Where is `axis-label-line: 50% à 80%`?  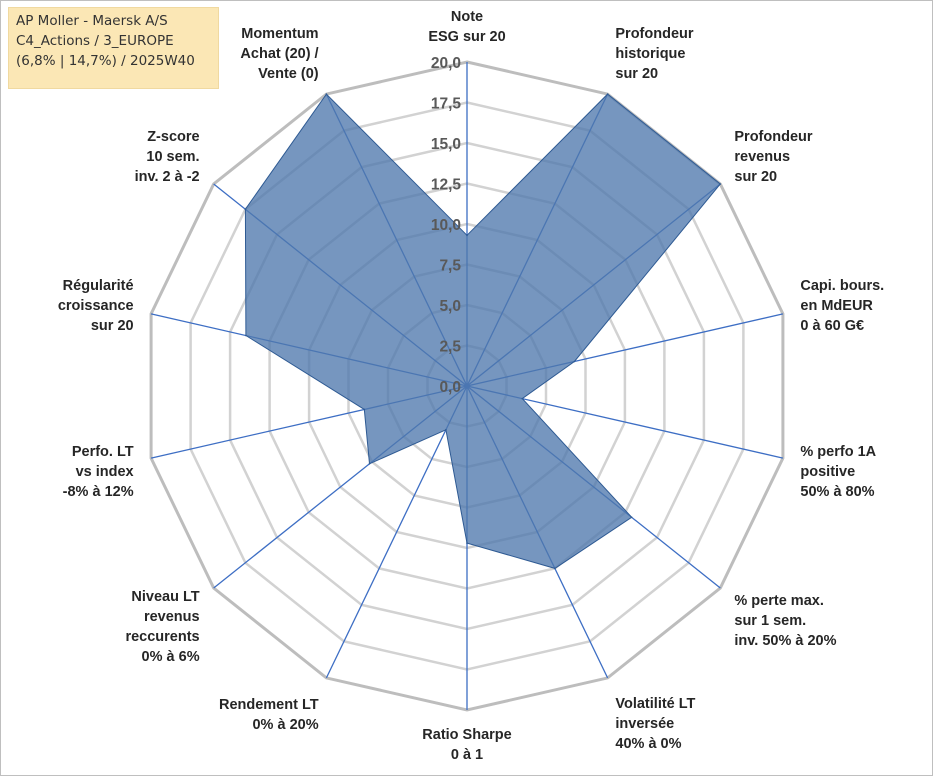
axis-label-line: 50% à 80% is located at coordinates (837, 492).